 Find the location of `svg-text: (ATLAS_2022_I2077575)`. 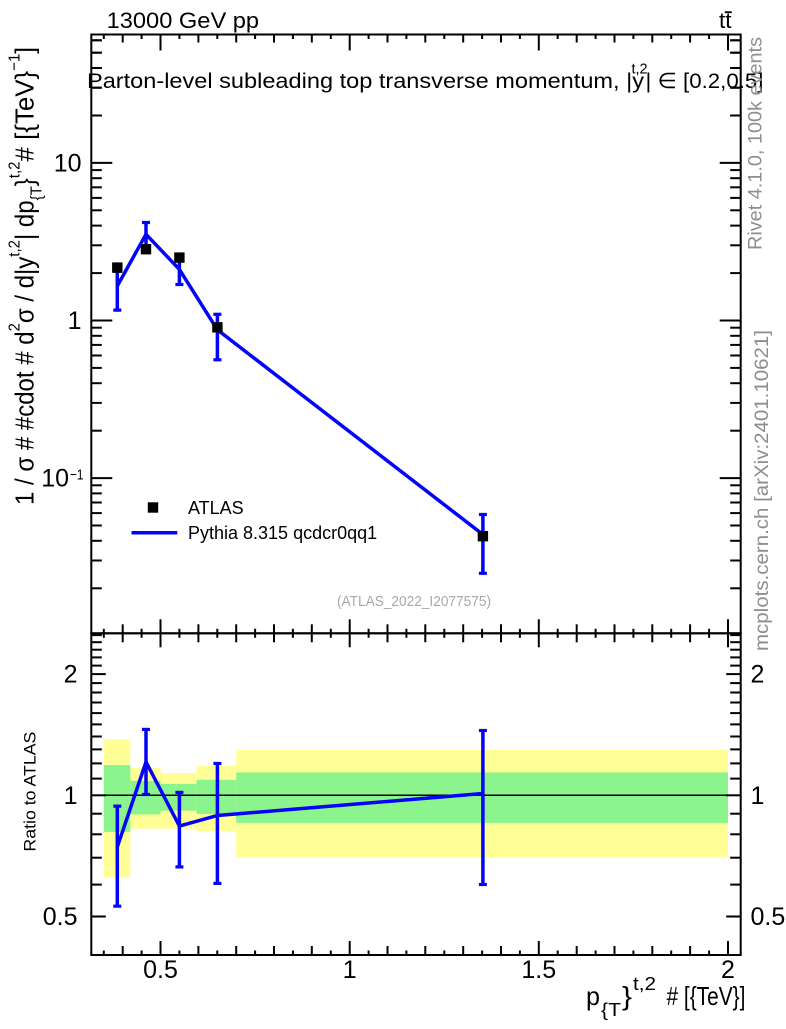

svg-text: (ATLAS_2022_I2077575) is located at coordinates (414, 602).